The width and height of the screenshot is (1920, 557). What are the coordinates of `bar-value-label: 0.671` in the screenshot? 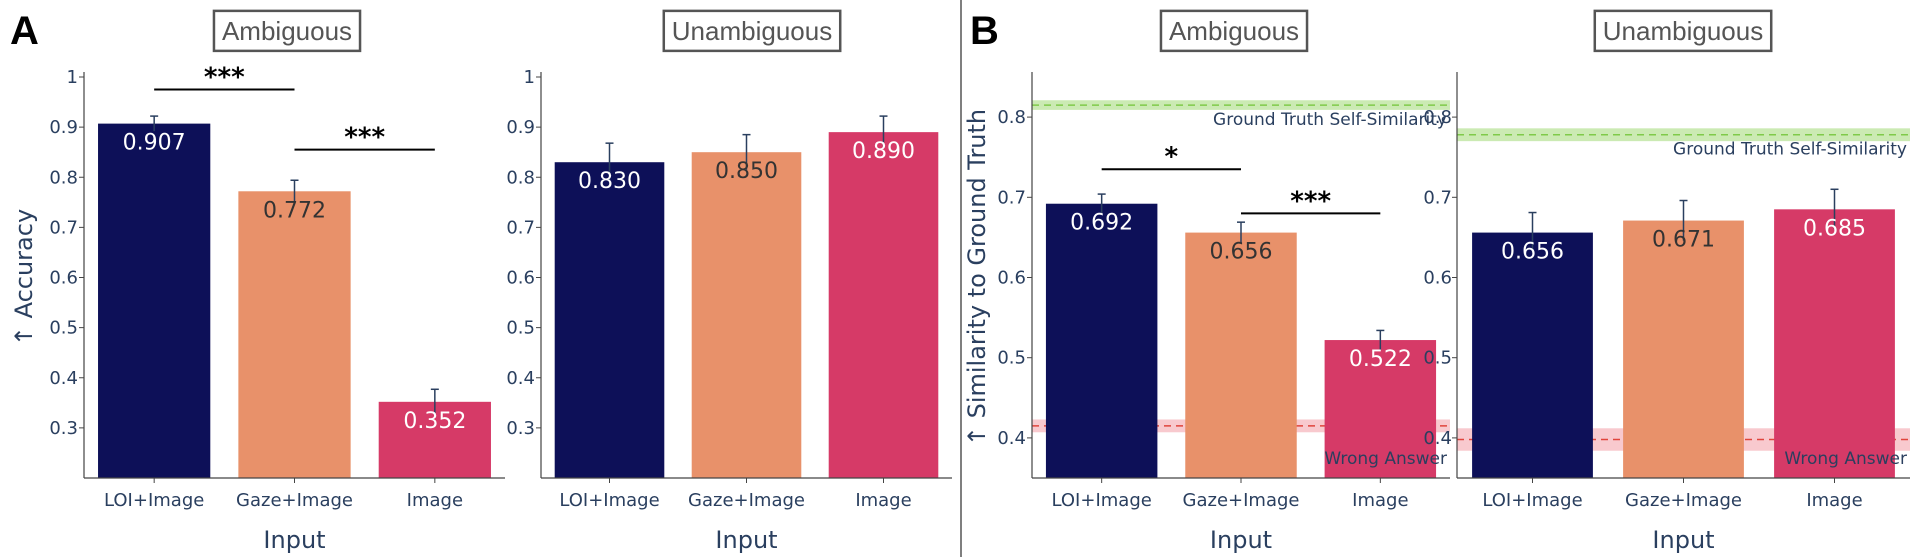 It's located at (1683, 240).